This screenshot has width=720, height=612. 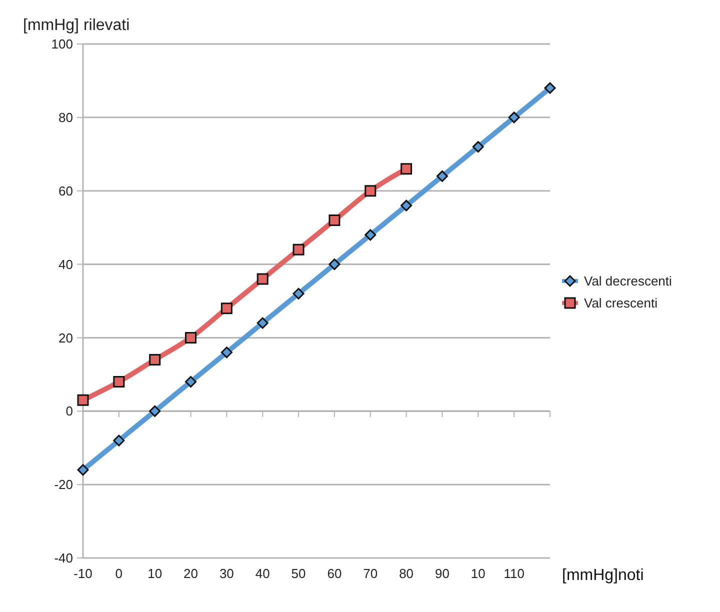 I want to click on x-tick-label: 0, so click(x=119, y=573).